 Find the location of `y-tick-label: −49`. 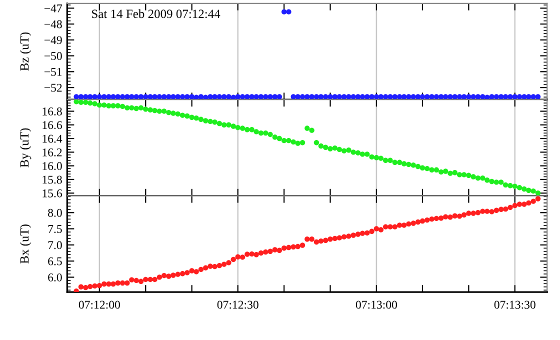

y-tick-label: −49 is located at coordinates (53, 40).